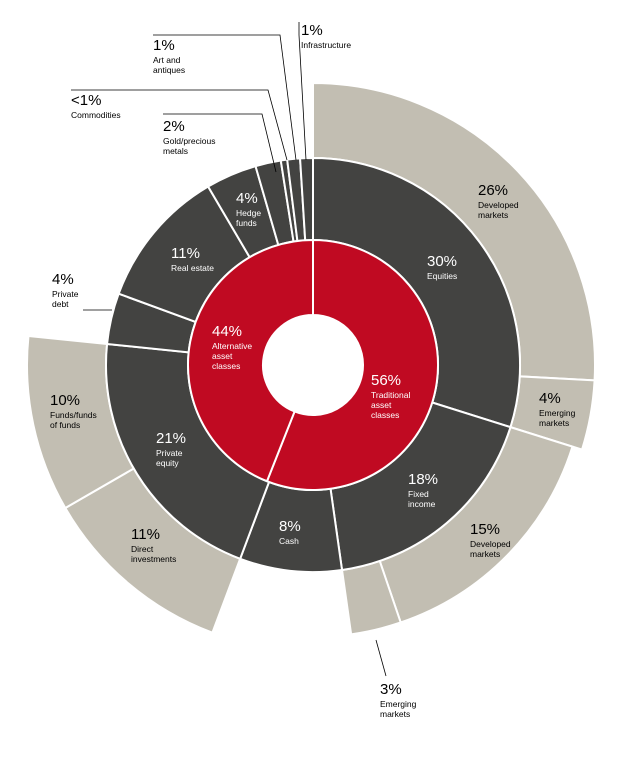 This screenshot has width=625, height=760. I want to click on inner-ring, so click(313, 364).